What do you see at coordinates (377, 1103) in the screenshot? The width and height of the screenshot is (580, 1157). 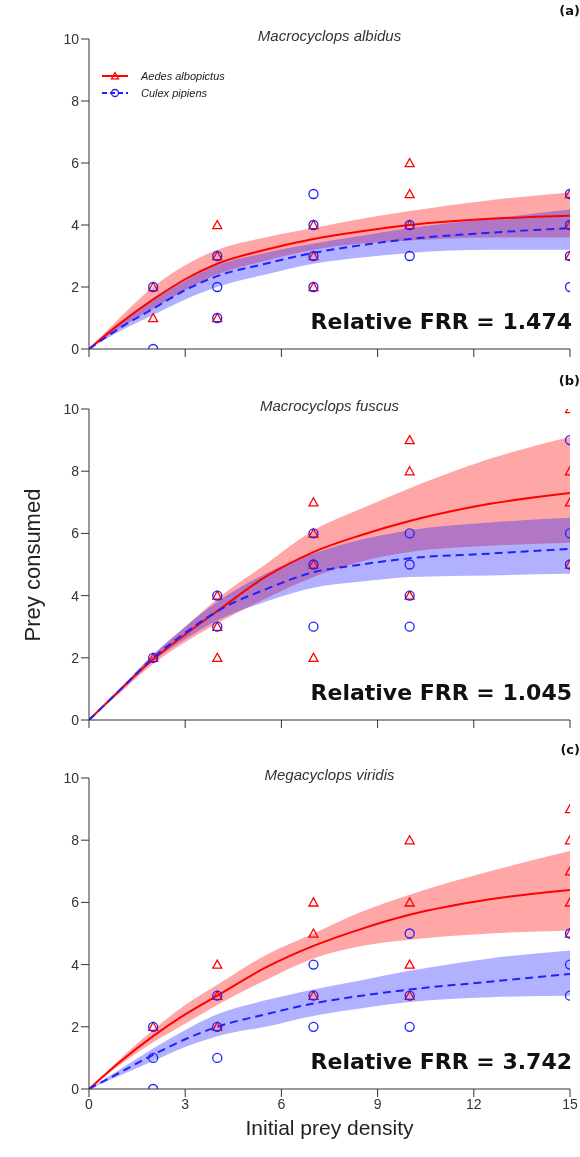 I see `x-tick-label: 9` at bounding box center [377, 1103].